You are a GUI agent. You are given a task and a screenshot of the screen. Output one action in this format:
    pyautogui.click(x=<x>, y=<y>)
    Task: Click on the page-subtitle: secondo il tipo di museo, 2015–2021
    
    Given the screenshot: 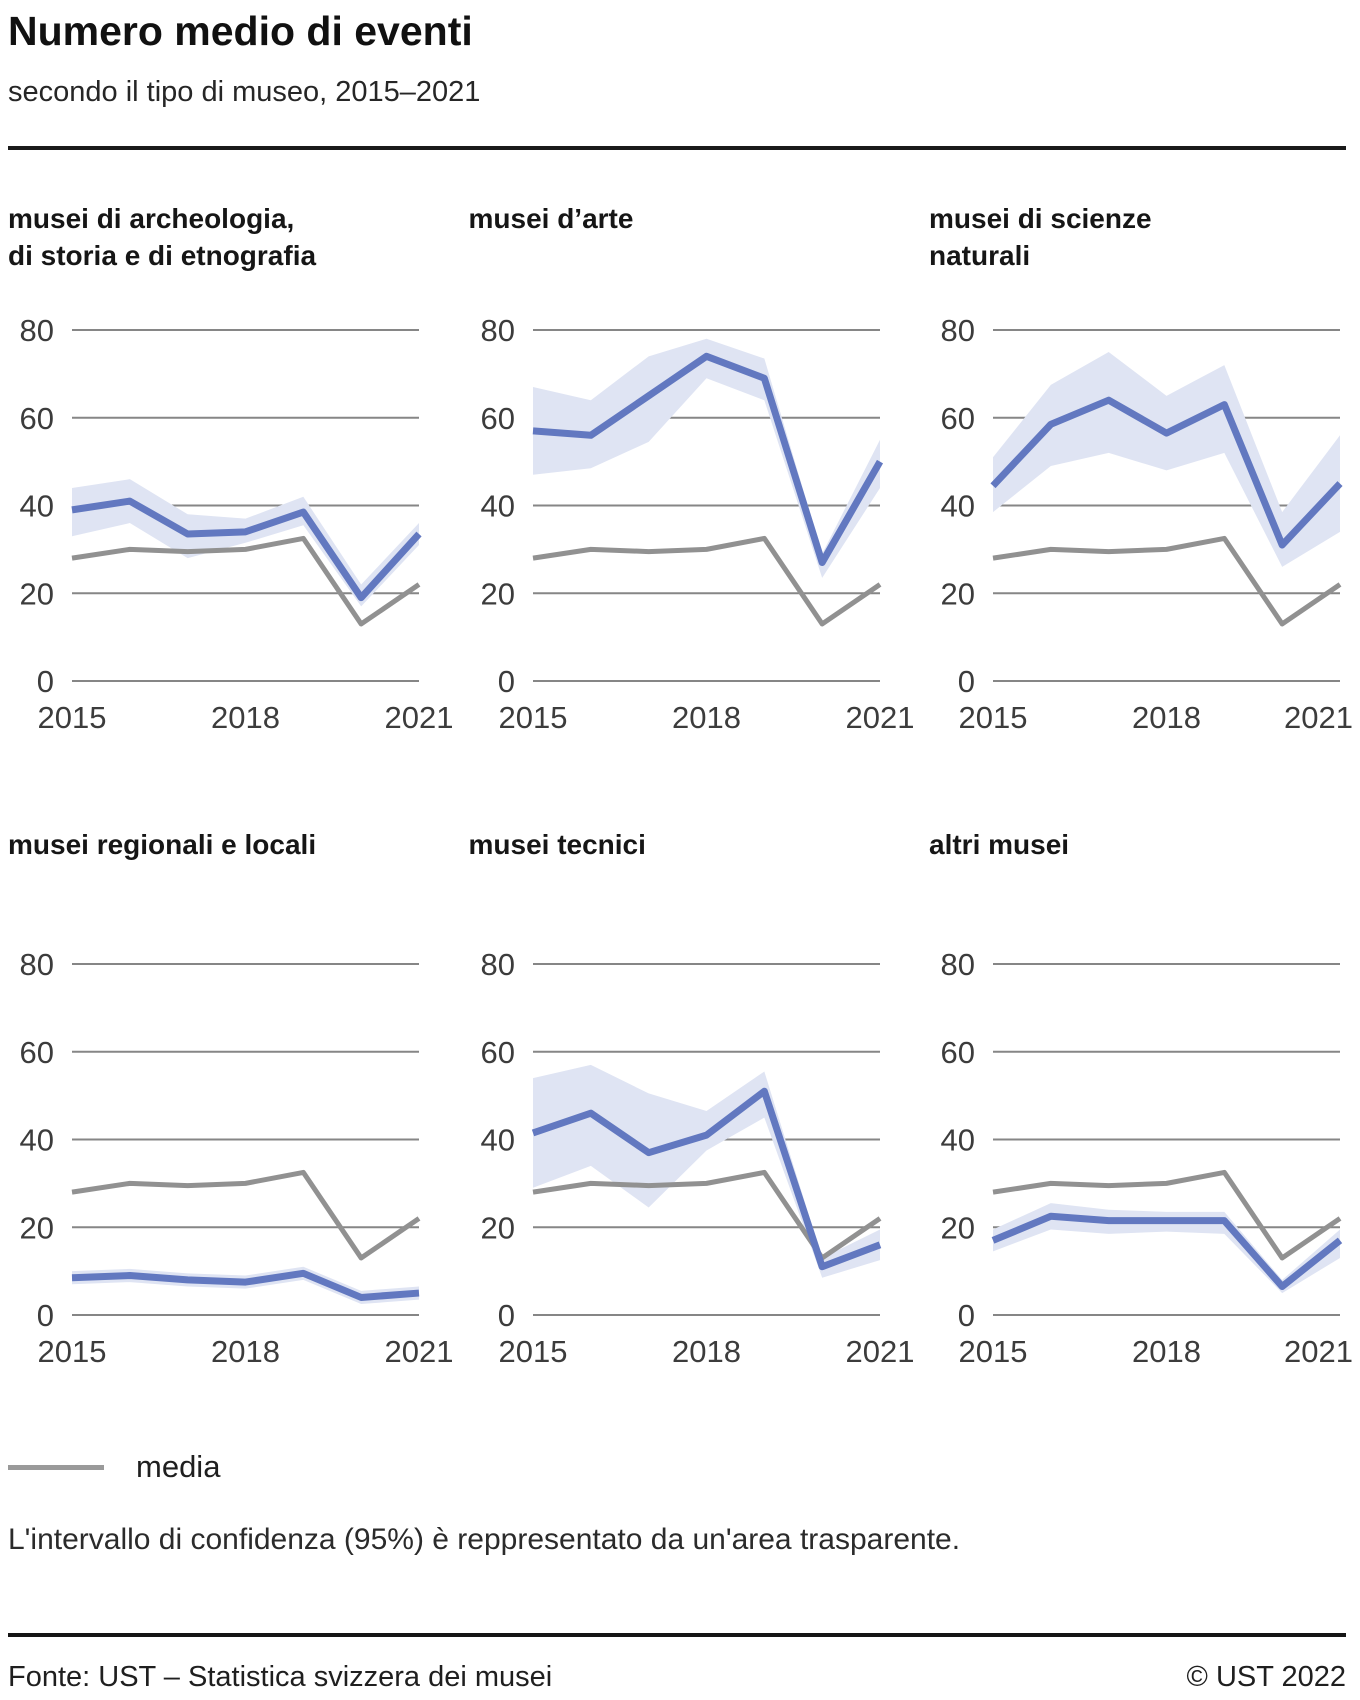 What is the action you would take?
    pyautogui.click(x=244, y=92)
    